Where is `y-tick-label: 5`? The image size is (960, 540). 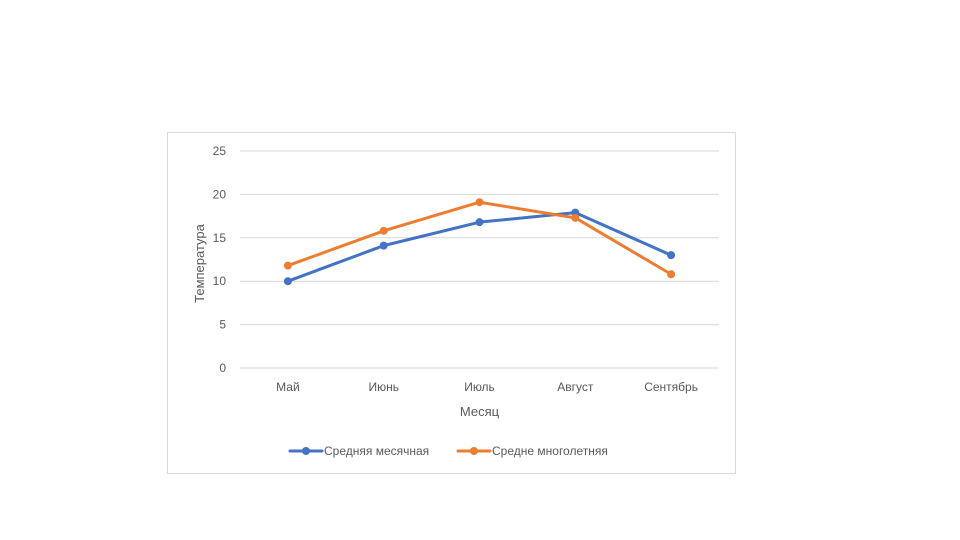
y-tick-label: 5 is located at coordinates (222, 325).